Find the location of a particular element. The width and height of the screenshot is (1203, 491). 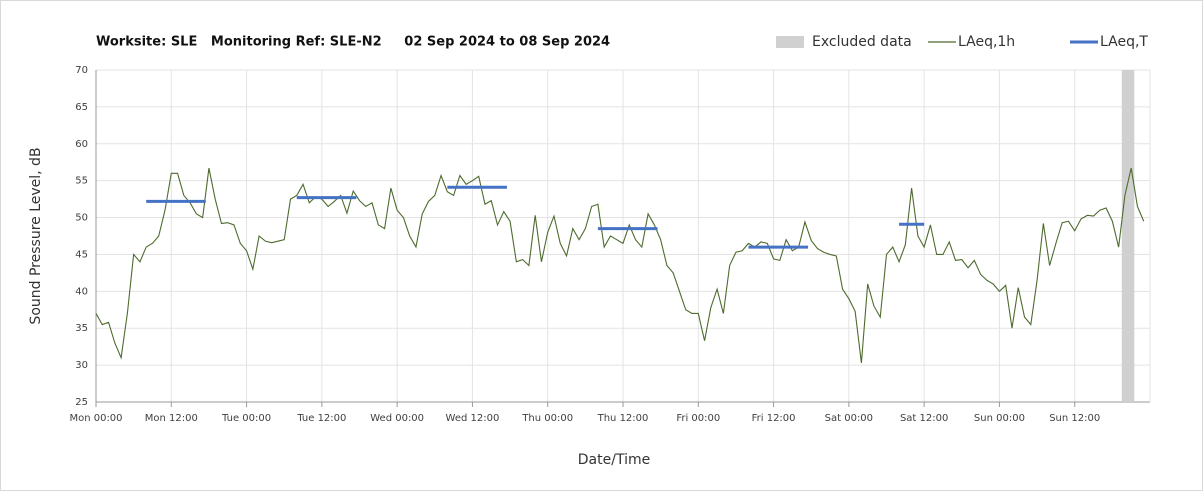

x-tick-label: Tue 00:00 is located at coordinates (246, 418).